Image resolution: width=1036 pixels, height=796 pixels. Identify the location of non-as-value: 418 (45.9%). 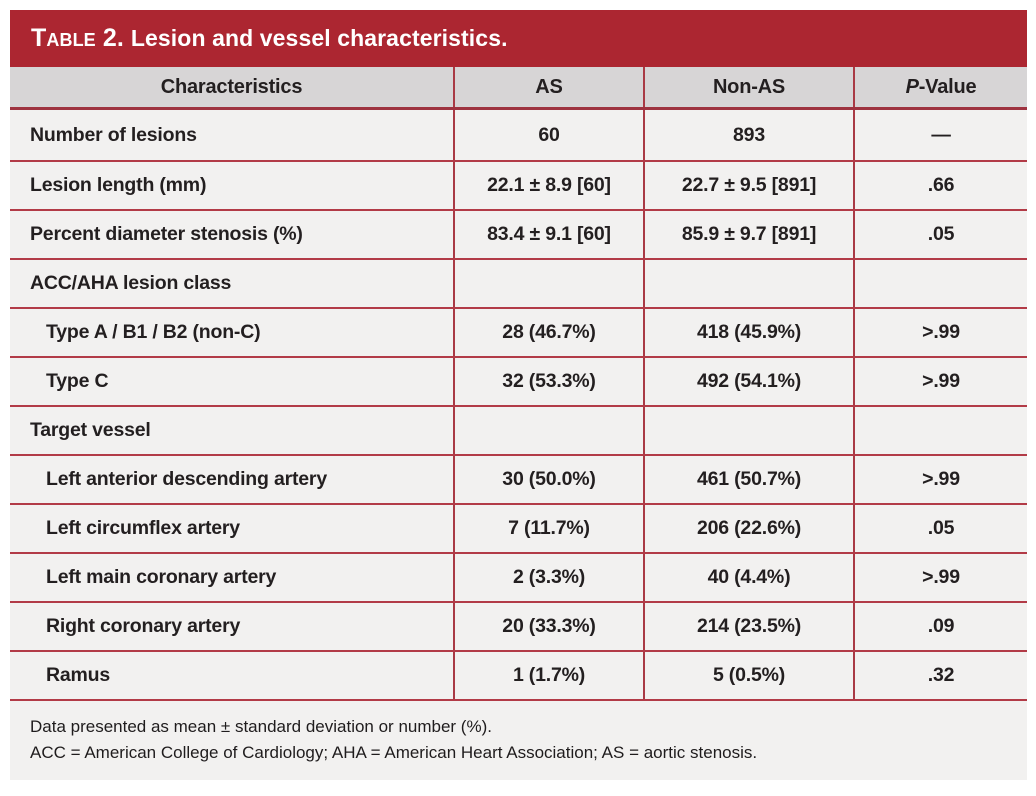
(750, 332).